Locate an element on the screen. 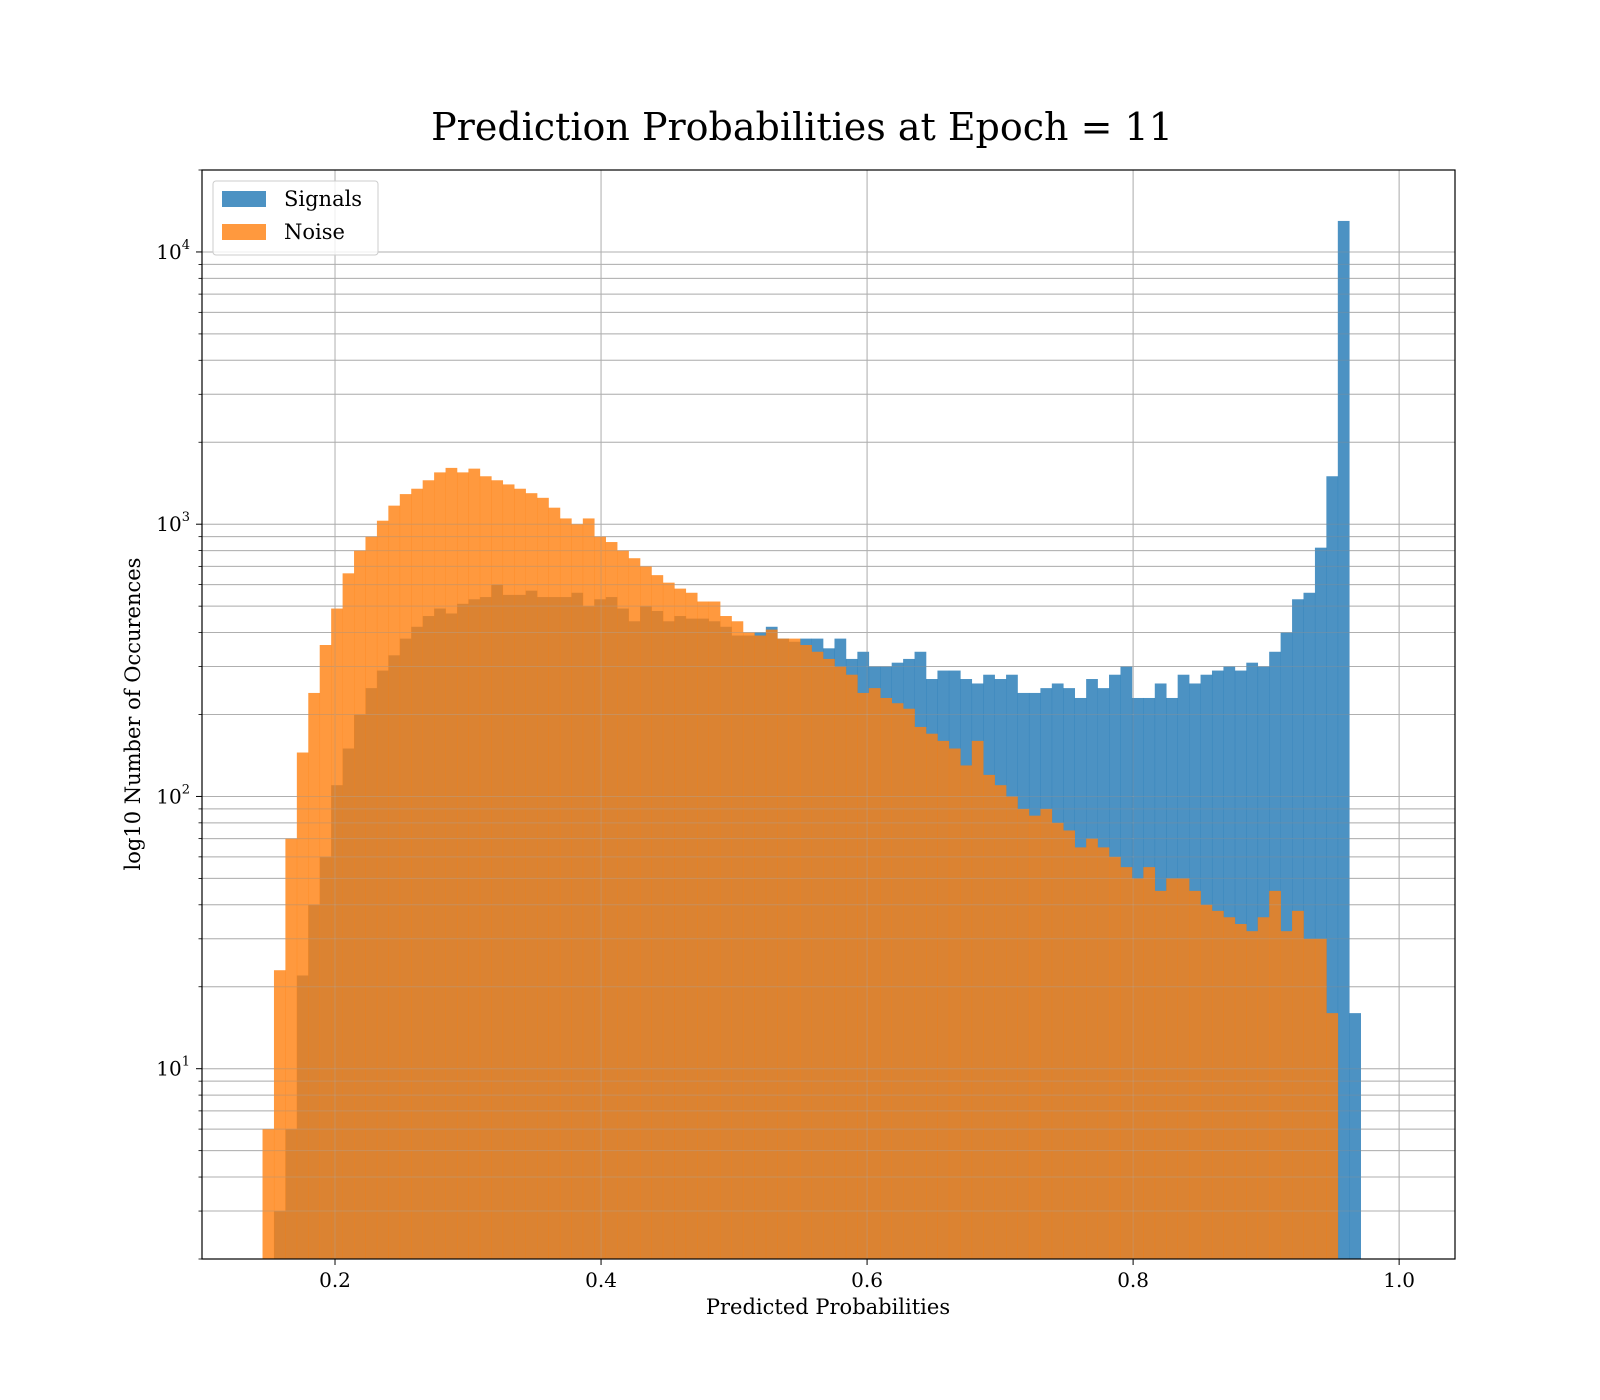 The image size is (1600, 1400). x-tick-label: 0.8 is located at coordinates (1133, 1280).